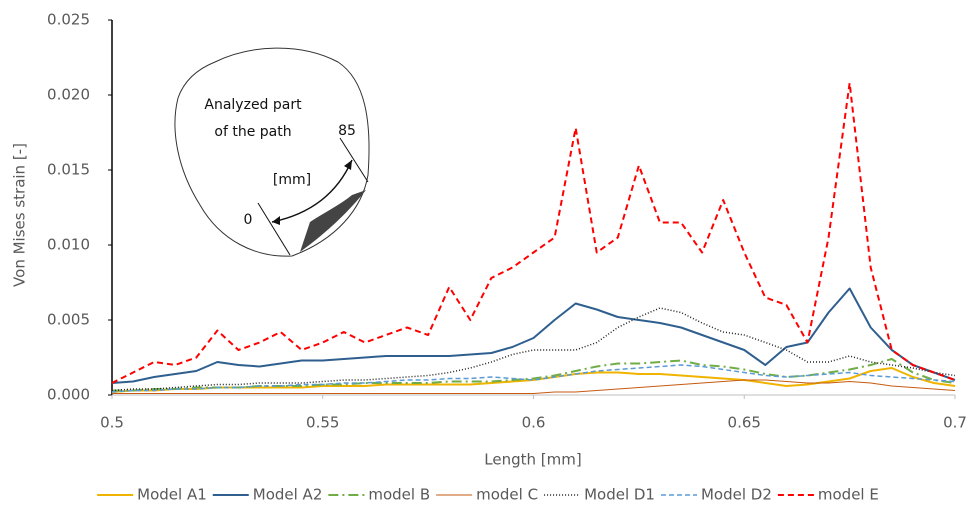 The image size is (976, 513). I want to click on legend-label: model E, so click(848, 495).